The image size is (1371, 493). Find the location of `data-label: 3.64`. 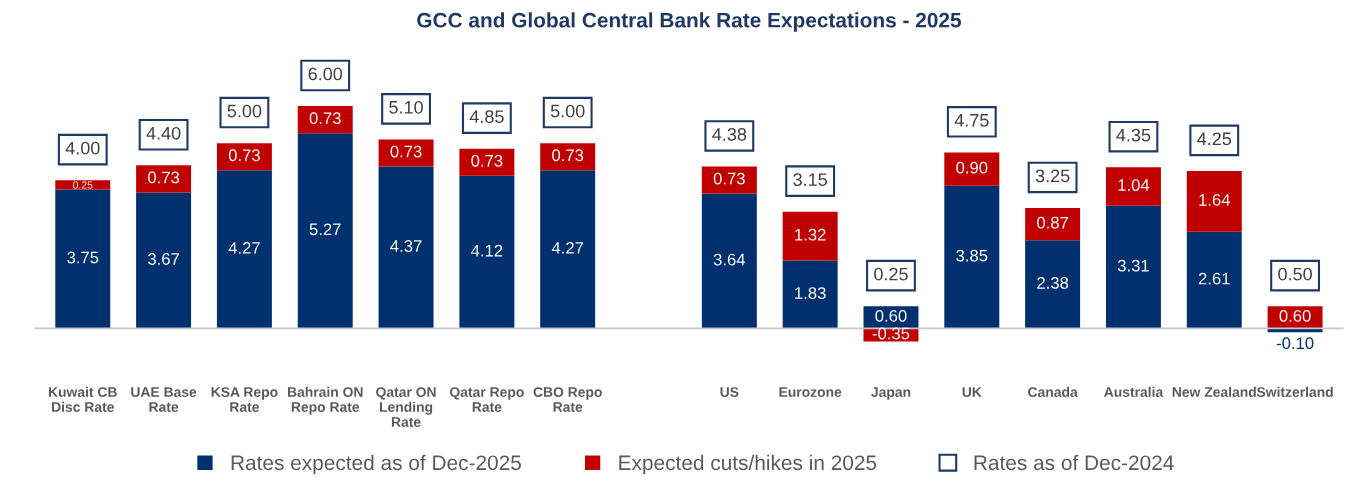

data-label: 3.64 is located at coordinates (729, 259).